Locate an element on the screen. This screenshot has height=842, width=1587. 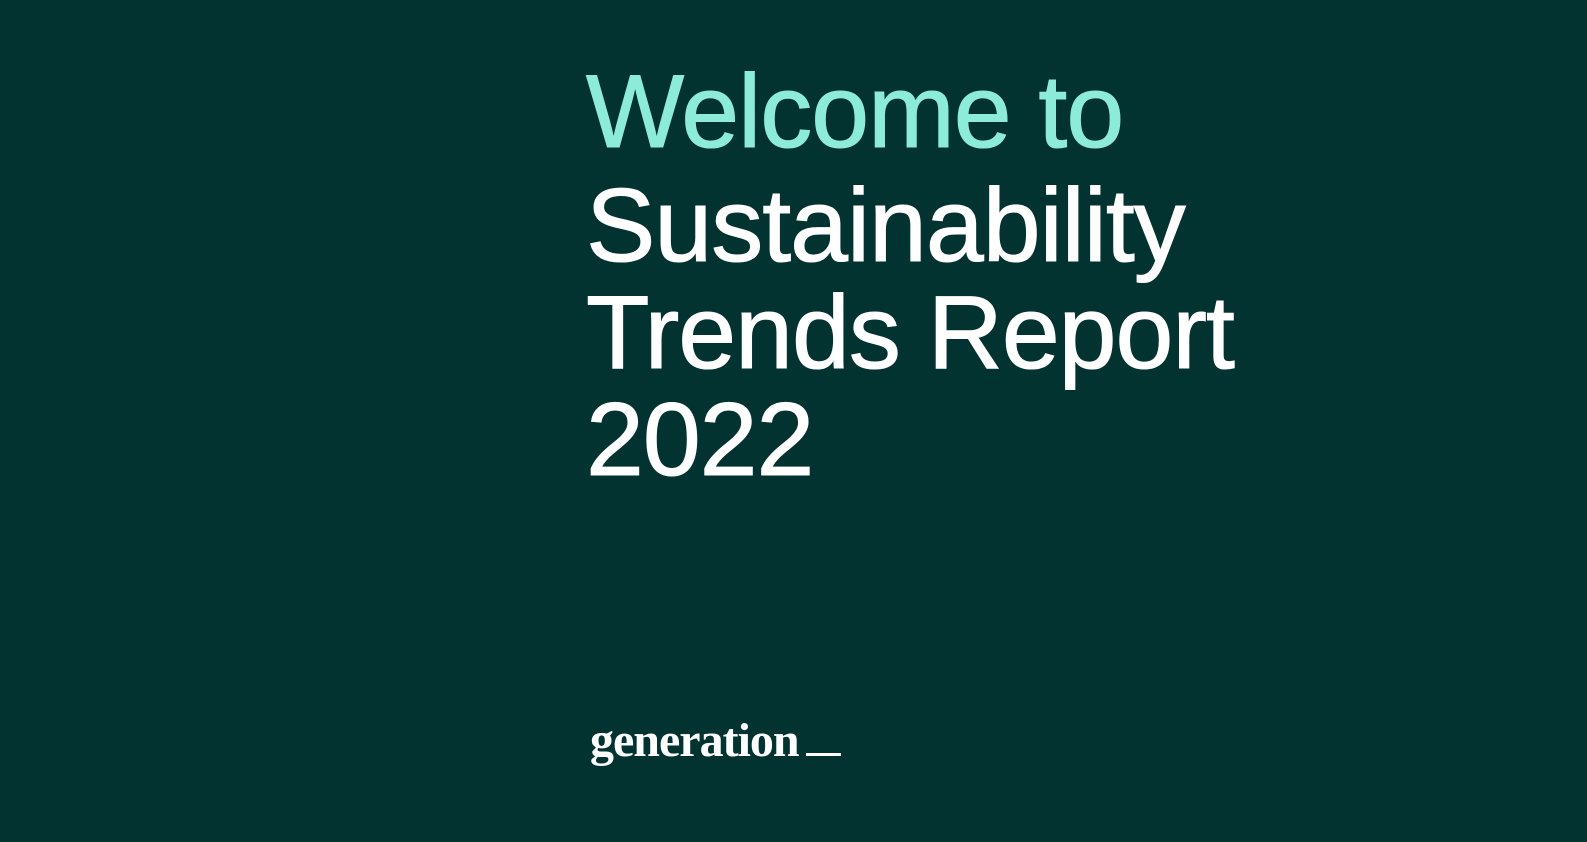
logo-wordmark: generation is located at coordinates (695, 740).